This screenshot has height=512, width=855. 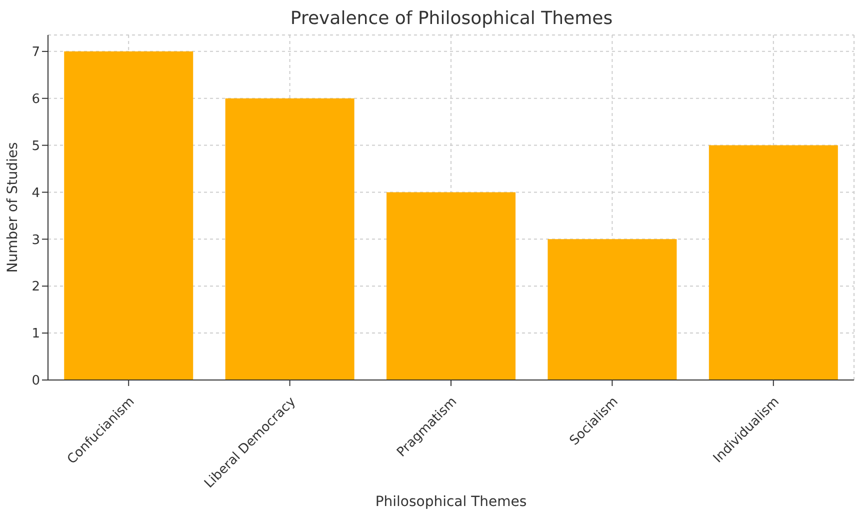 What do you see at coordinates (36, 381) in the screenshot?
I see `y-tick-label: 0` at bounding box center [36, 381].